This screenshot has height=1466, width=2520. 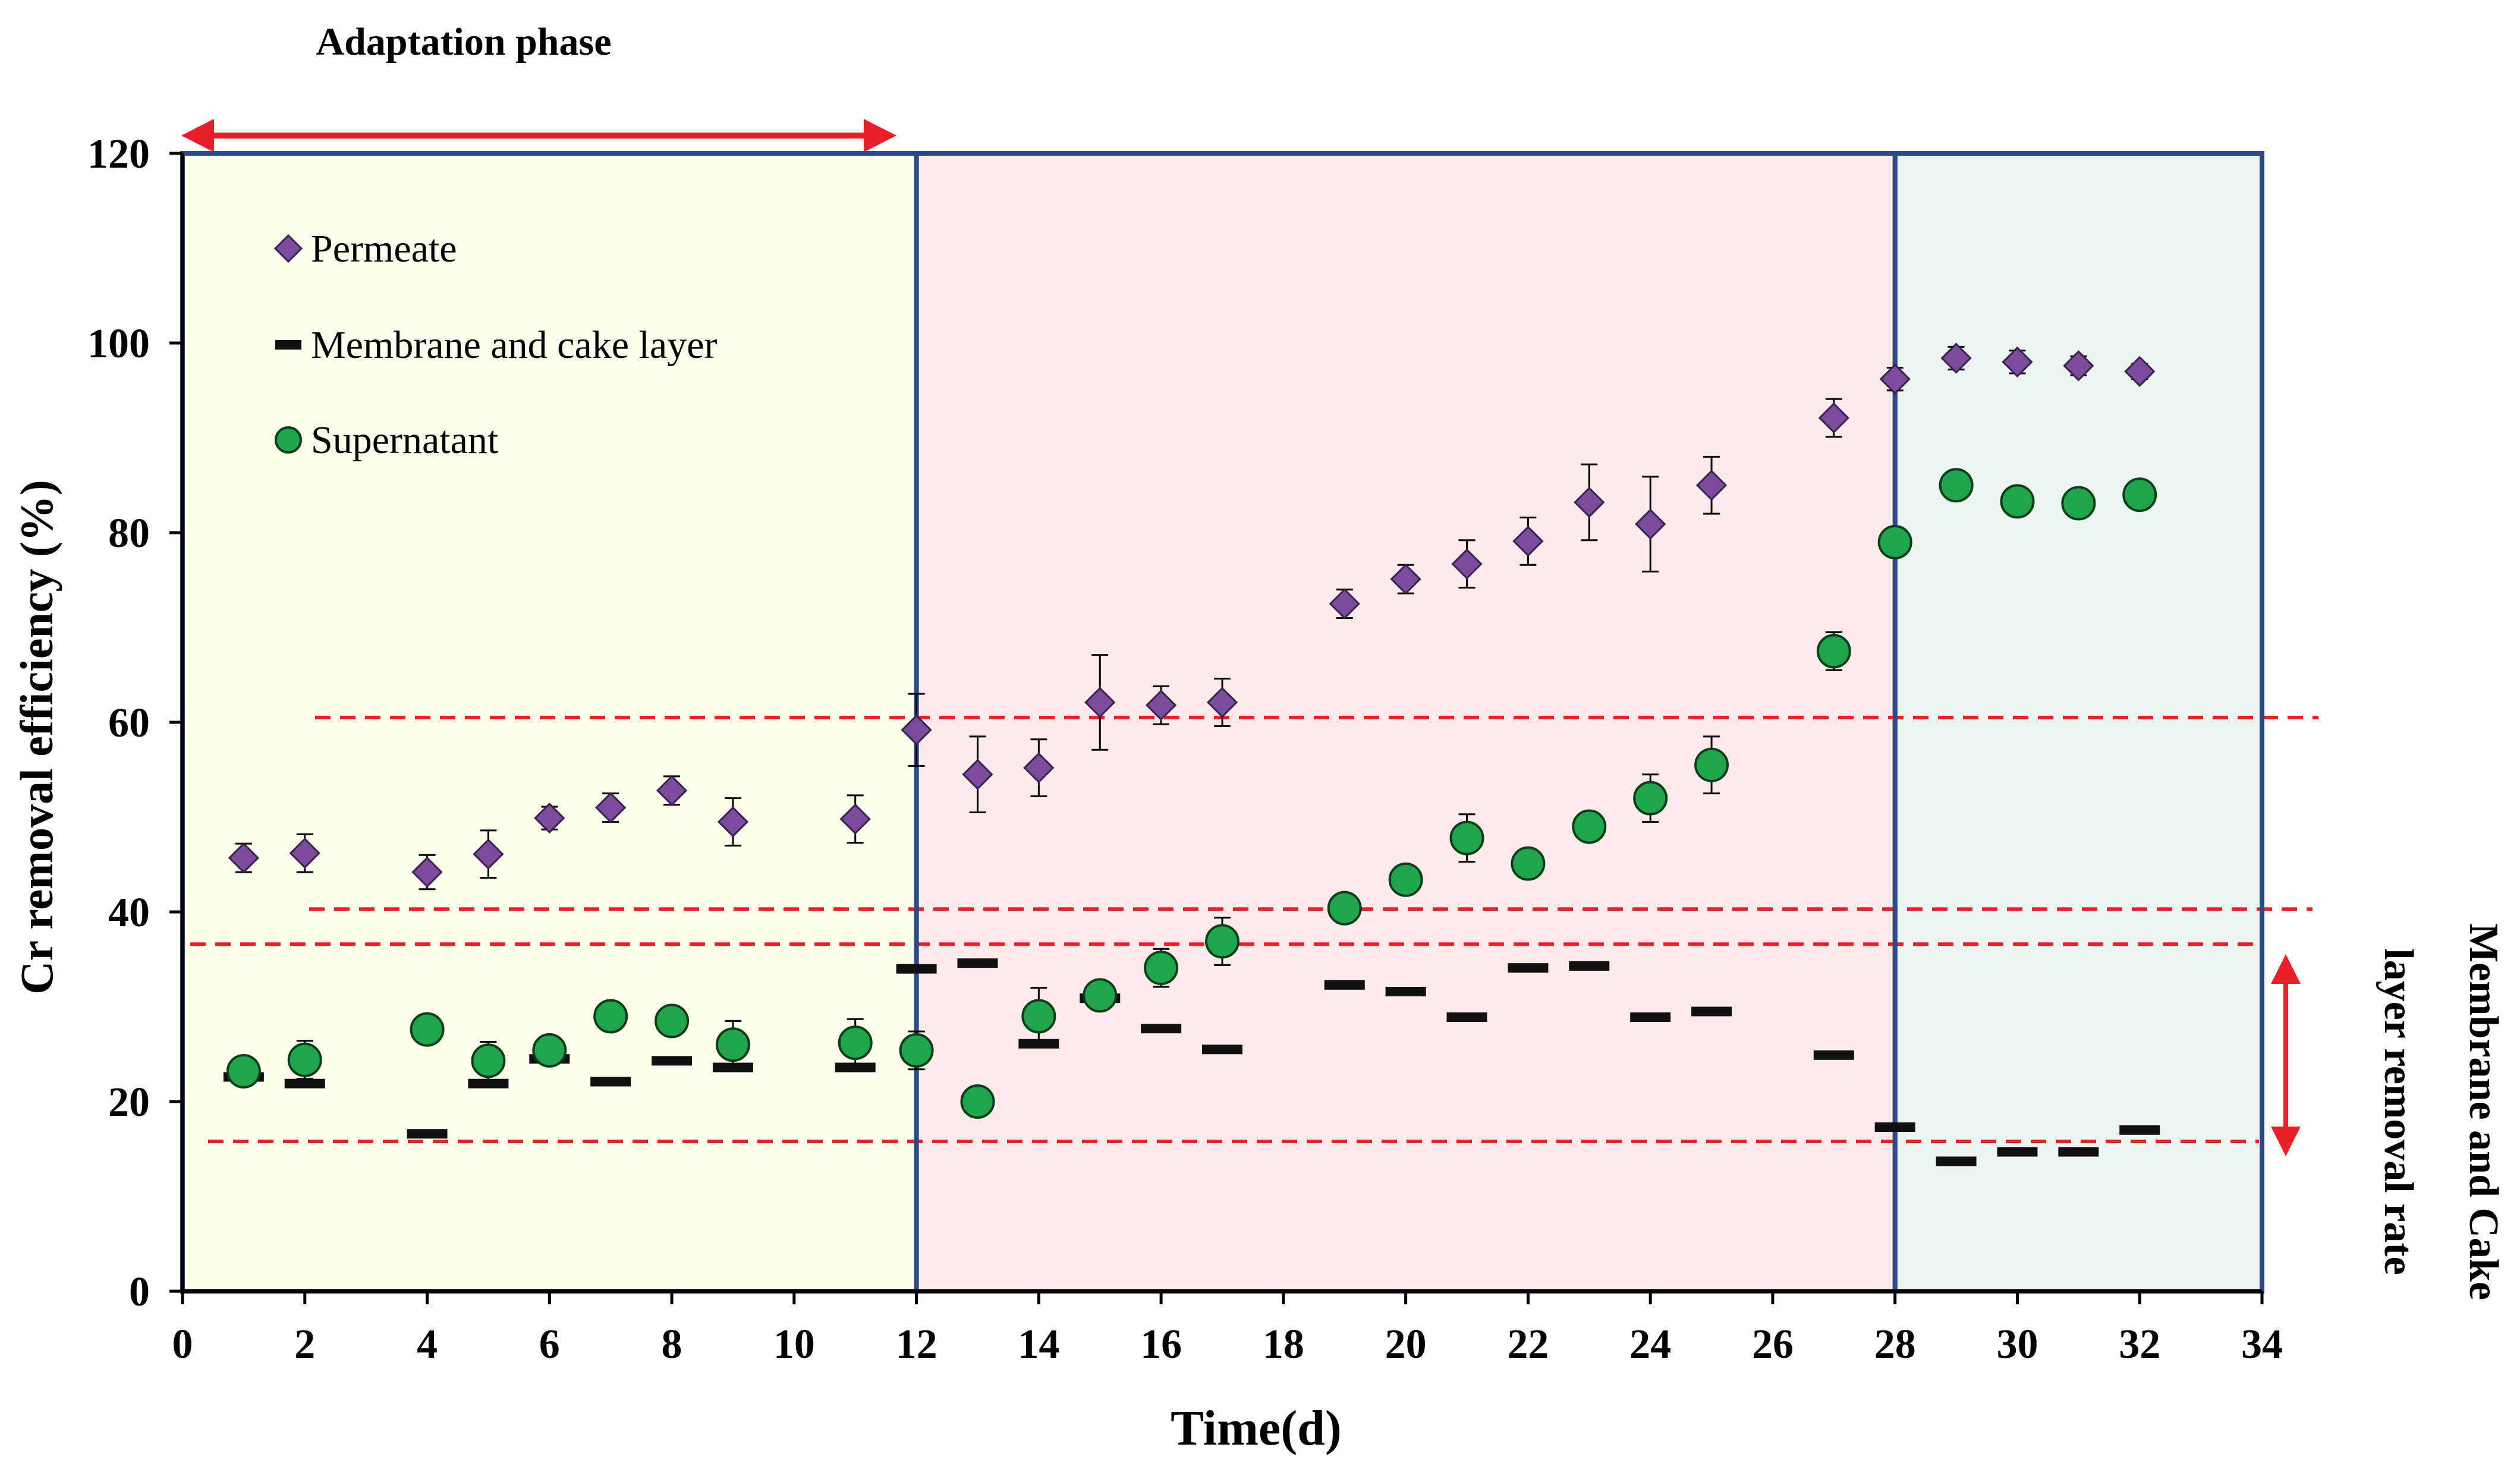 I want to click on x-tick-label: 34, so click(x=2262, y=1344).